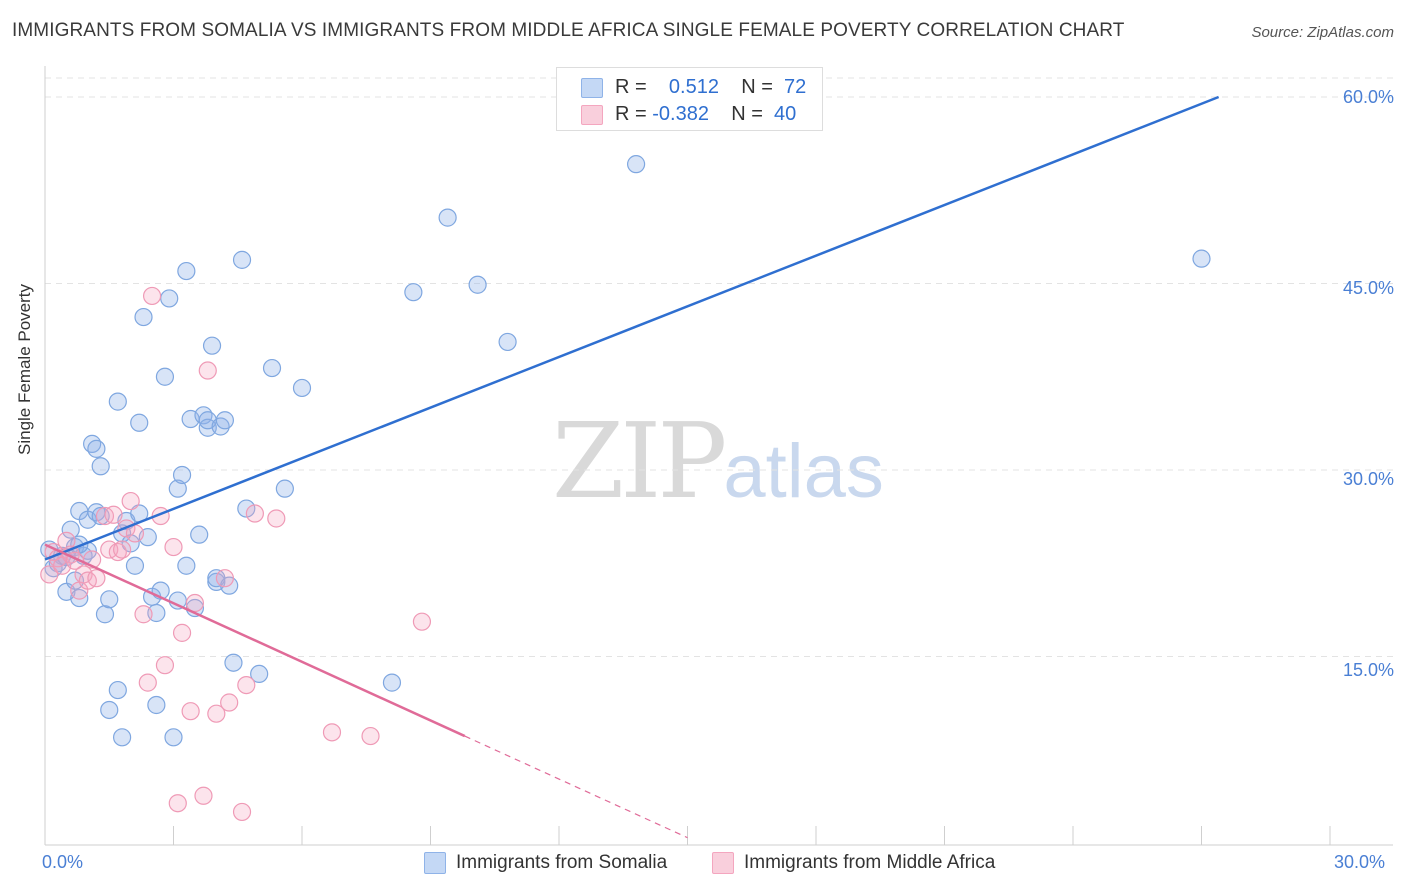 This screenshot has height=892, width=1406. I want to click on y-tick-label: 30.0%, so click(1368, 479).